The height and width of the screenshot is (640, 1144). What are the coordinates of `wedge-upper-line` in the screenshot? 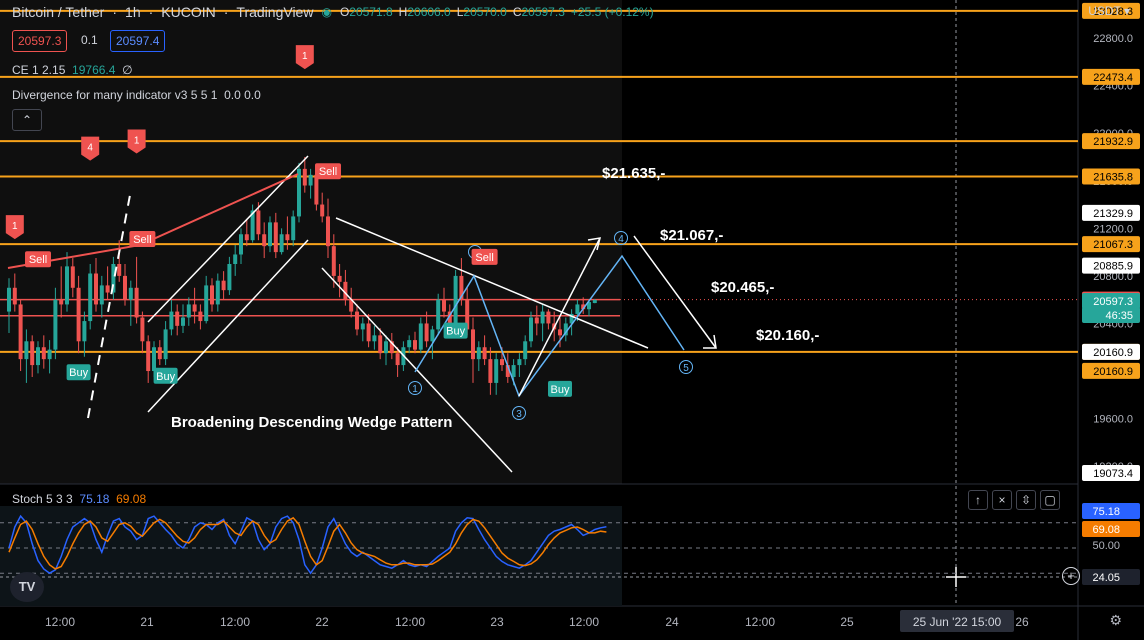 It's located at (492, 283).